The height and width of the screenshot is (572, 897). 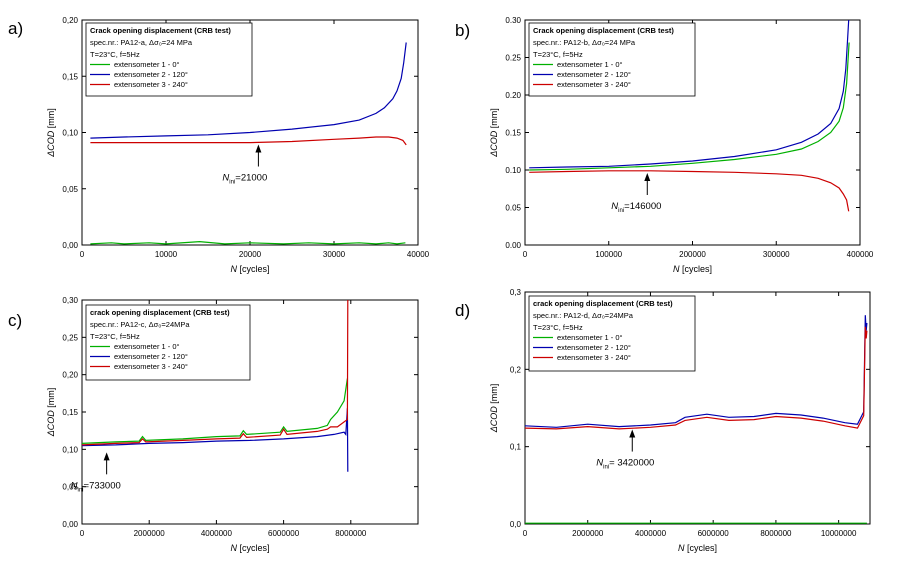 What do you see at coordinates (140, 324) in the screenshot?
I see `legend-spec: spec.nr.: PA12-c, Δσ₀=24MPa` at bounding box center [140, 324].